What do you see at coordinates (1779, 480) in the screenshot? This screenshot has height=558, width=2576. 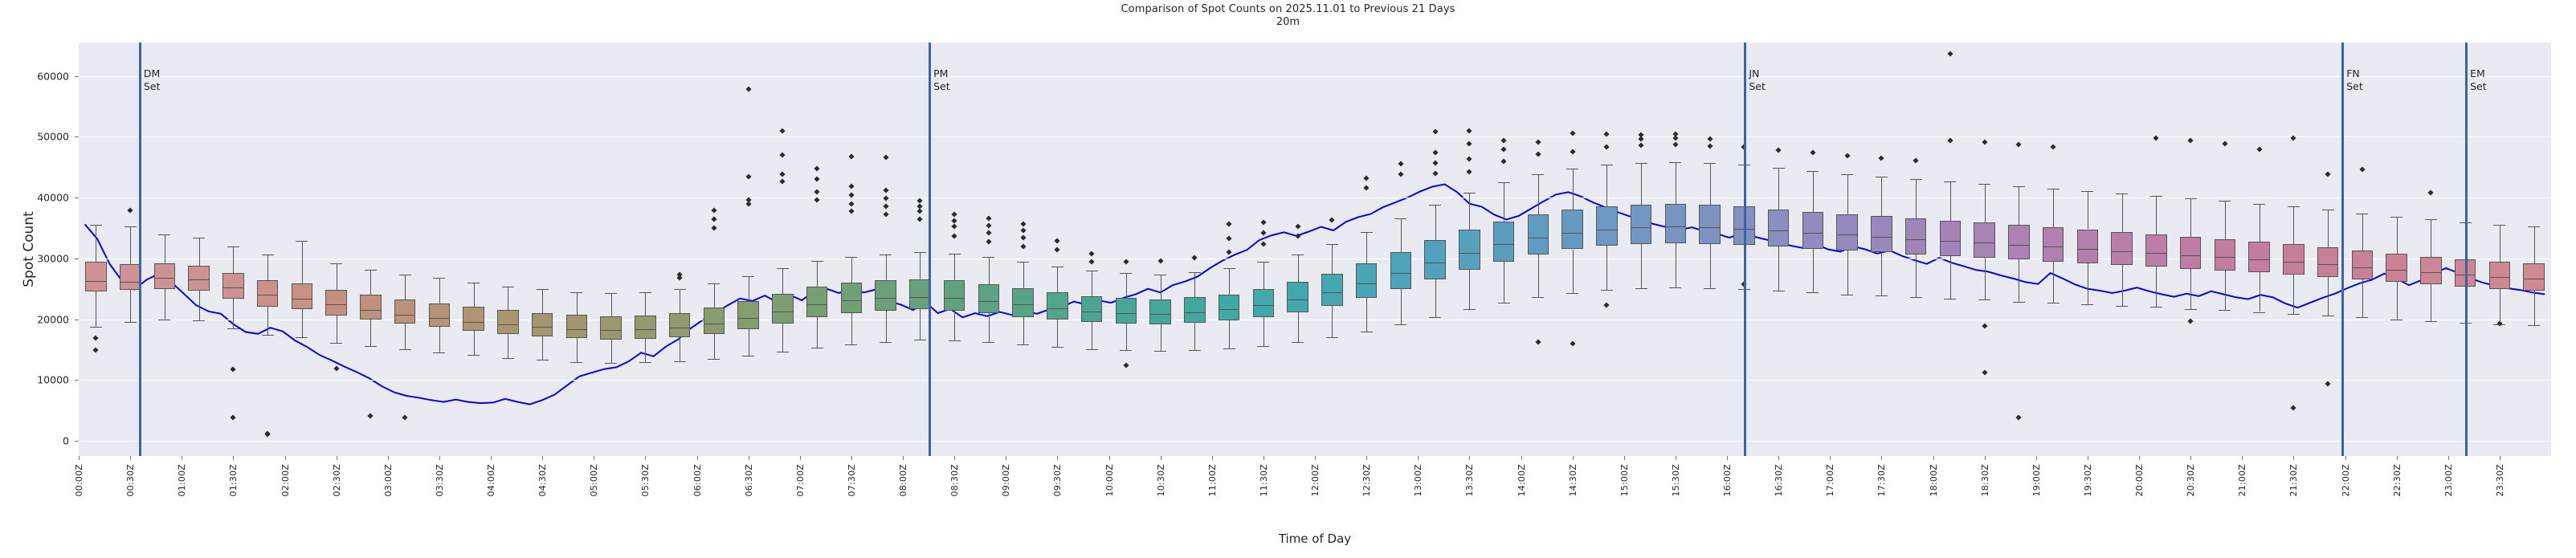 I see `x-axis-tick-label: 16:30Z` at bounding box center [1779, 480].